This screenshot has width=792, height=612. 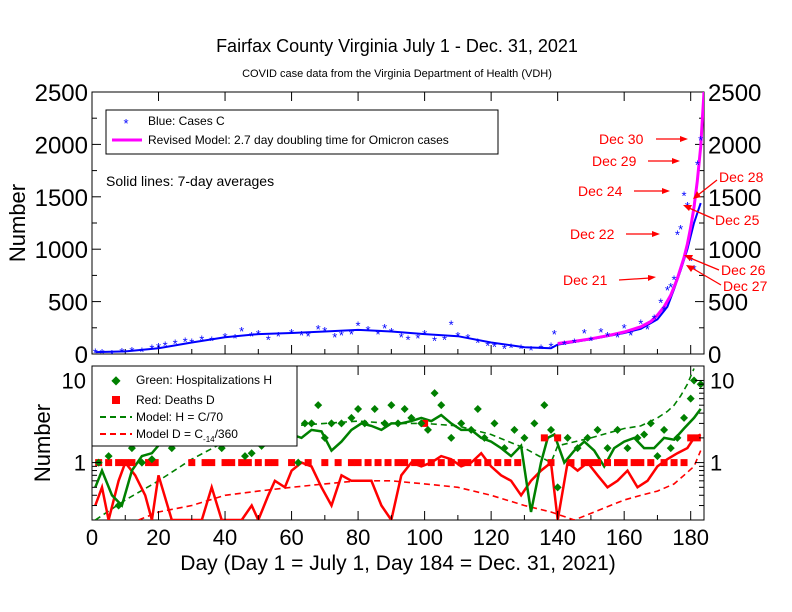 I want to click on xtick-label: 120, so click(x=491, y=537).